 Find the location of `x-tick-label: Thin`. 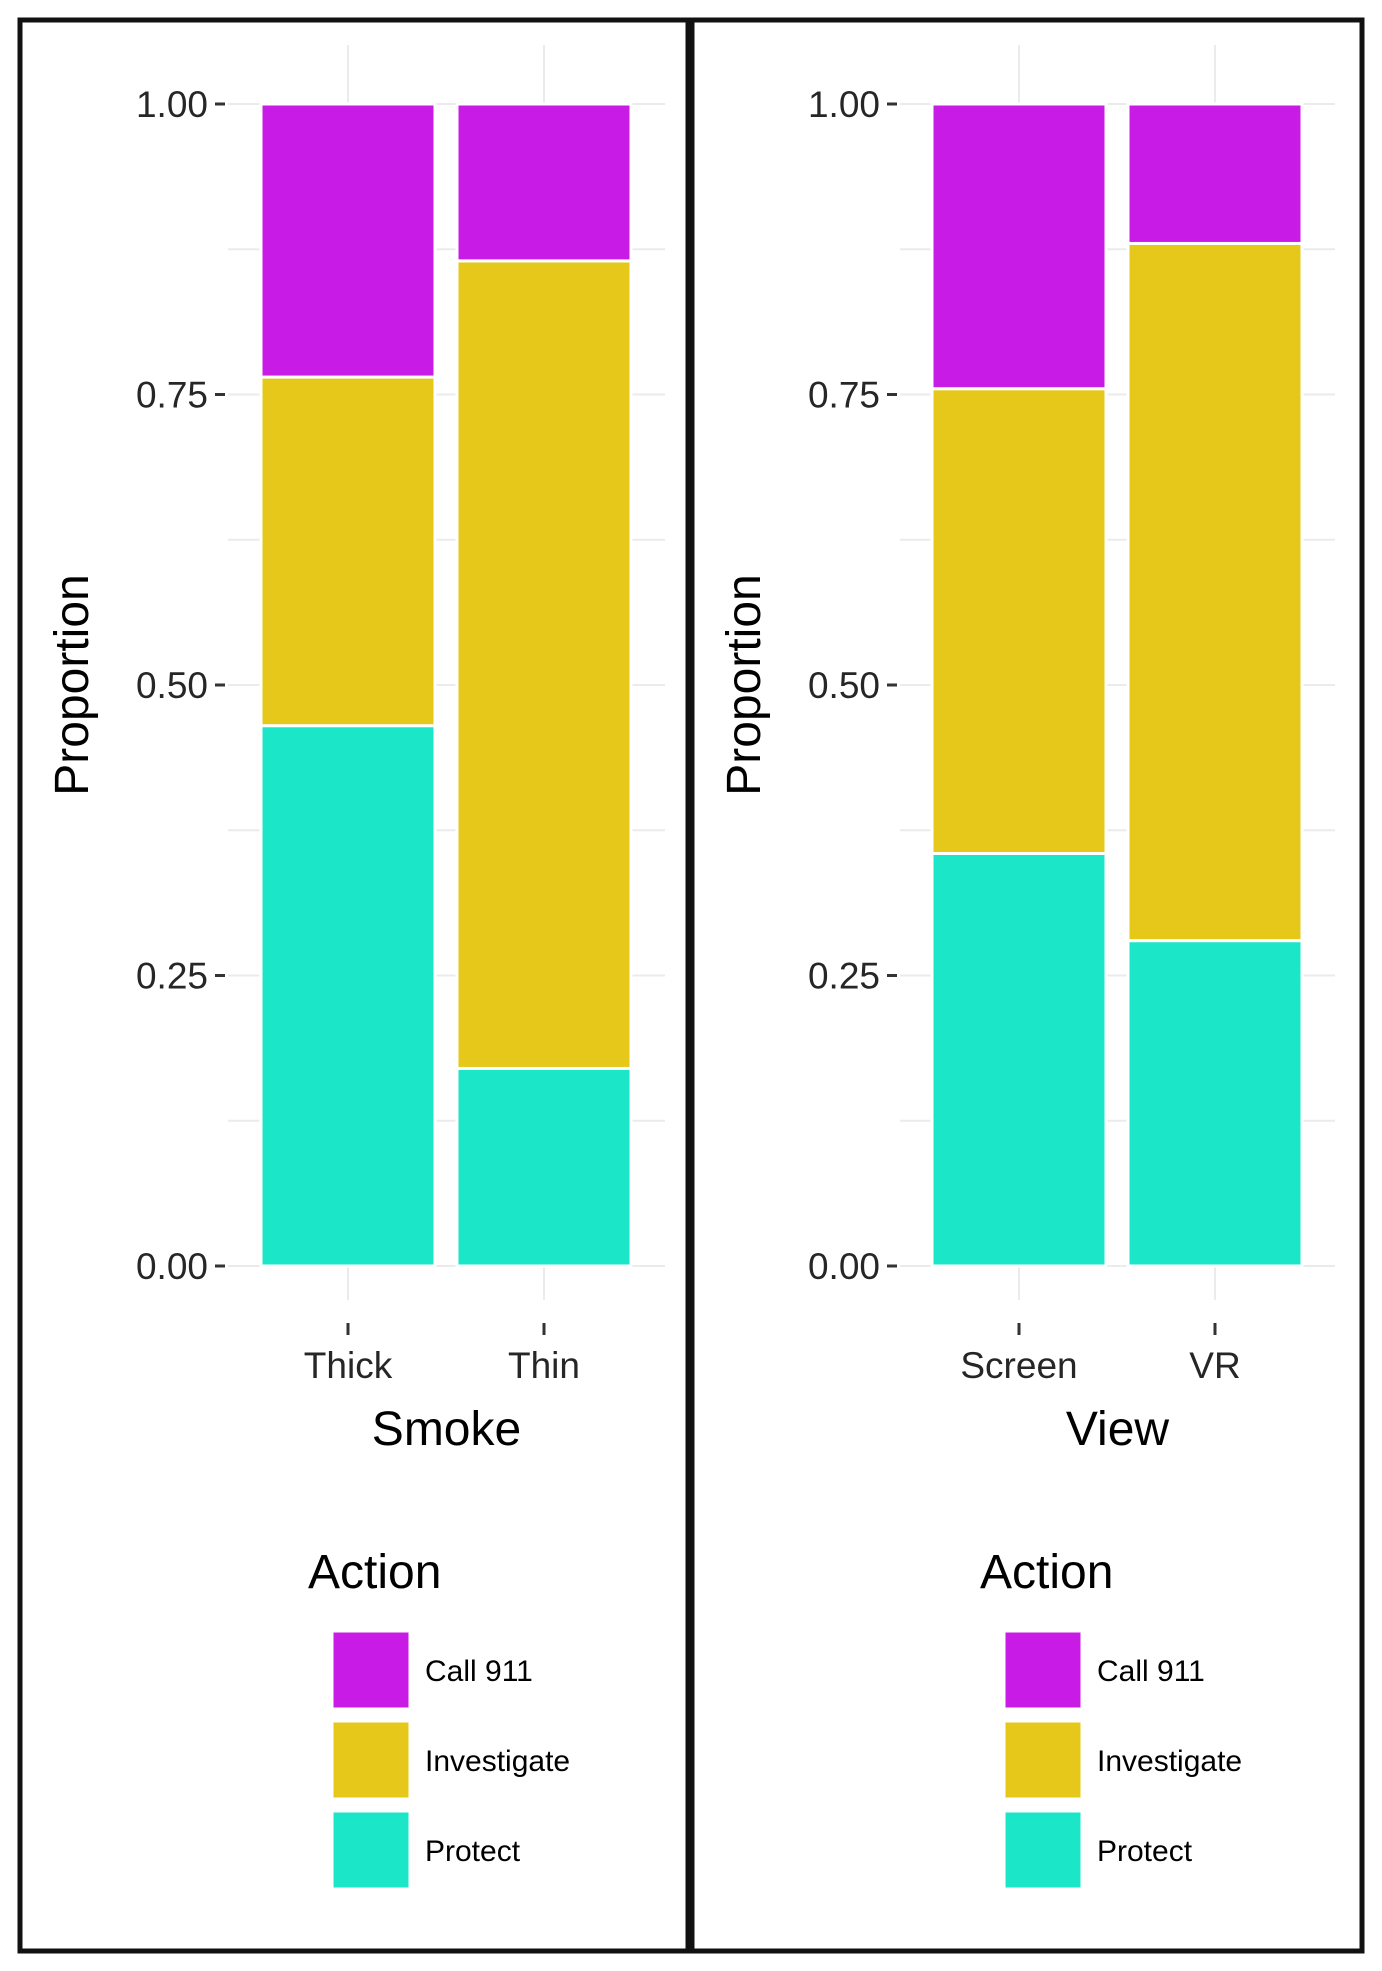

x-tick-label: Thin is located at coordinates (544, 1365).